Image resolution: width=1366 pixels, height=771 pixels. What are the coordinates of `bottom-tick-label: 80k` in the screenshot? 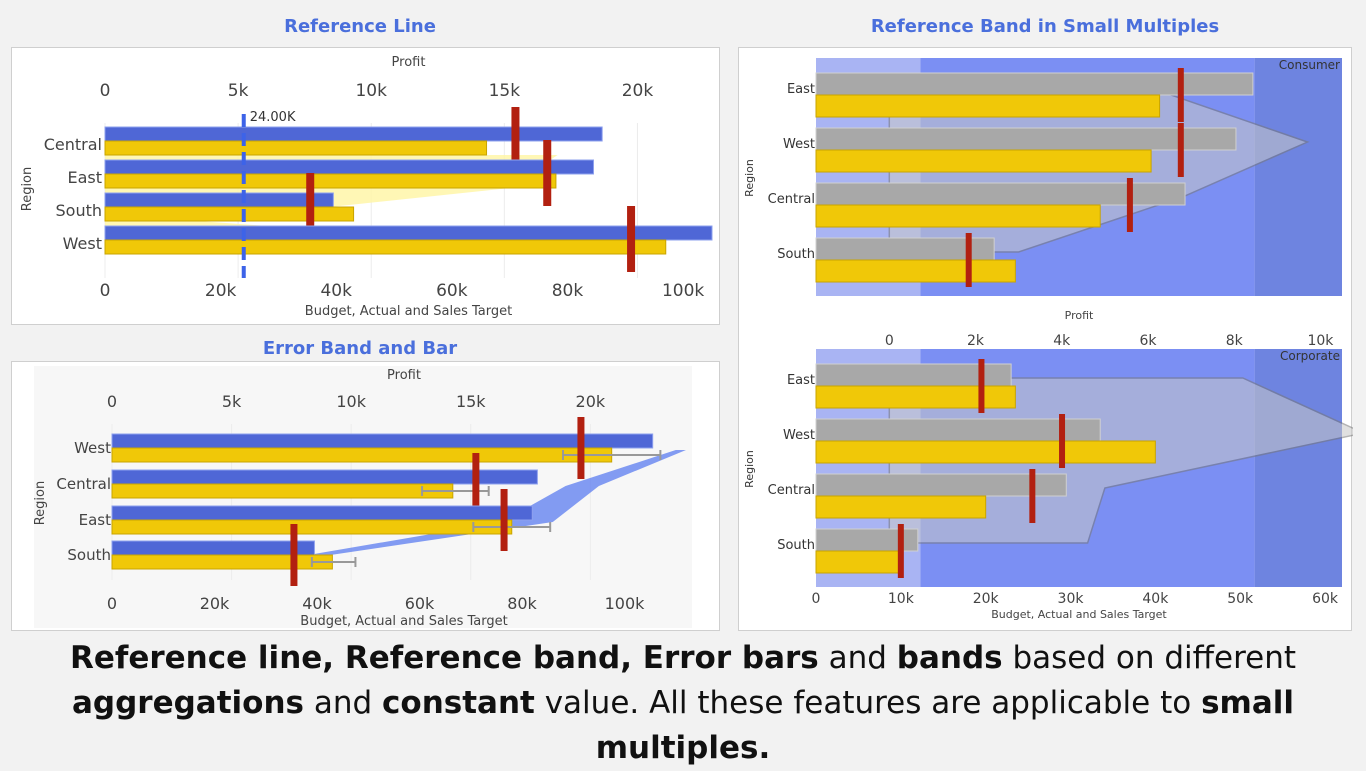 It's located at (522, 603).